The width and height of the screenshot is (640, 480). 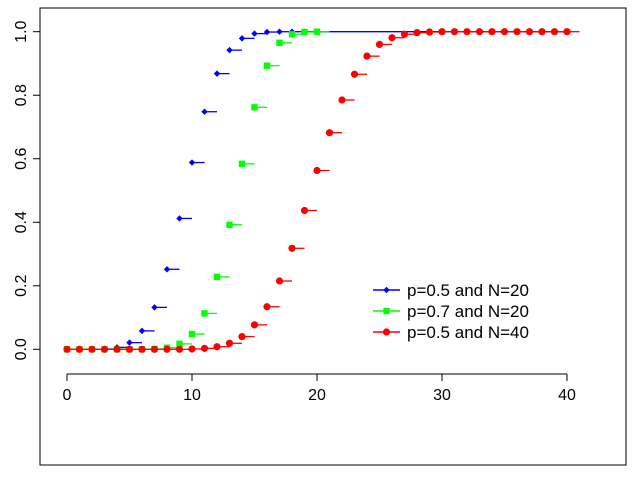 I want to click on y-tick-label: 0.8, so click(x=21, y=95).